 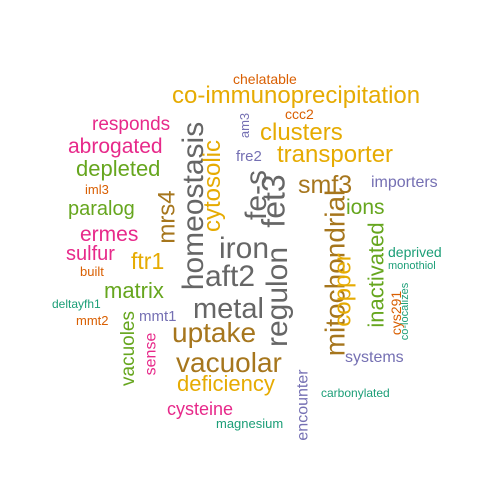 What do you see at coordinates (299, 114) in the screenshot?
I see `word-ccc2: ccc2` at bounding box center [299, 114].